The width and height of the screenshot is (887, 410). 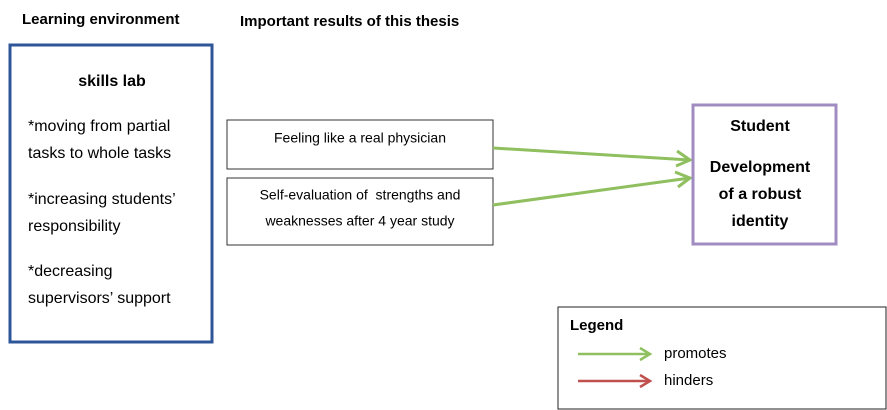 What do you see at coordinates (99, 126) in the screenshot?
I see `environment-item: *moving from partial` at bounding box center [99, 126].